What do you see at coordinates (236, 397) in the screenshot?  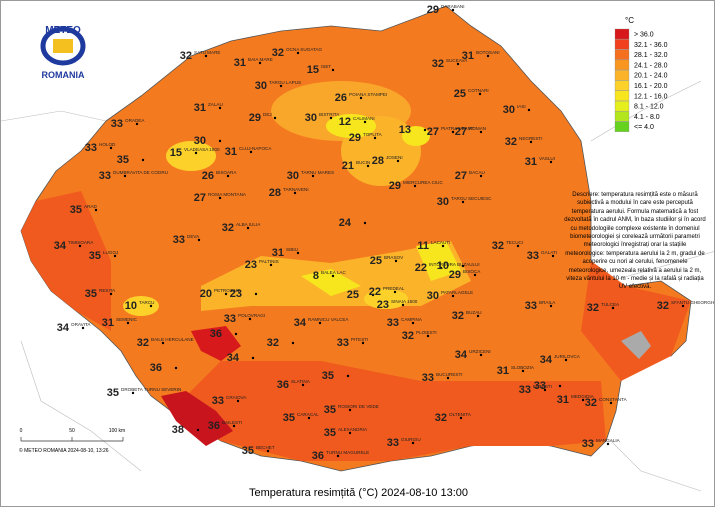 I see `station-name: CRAIOVA` at bounding box center [236, 397].